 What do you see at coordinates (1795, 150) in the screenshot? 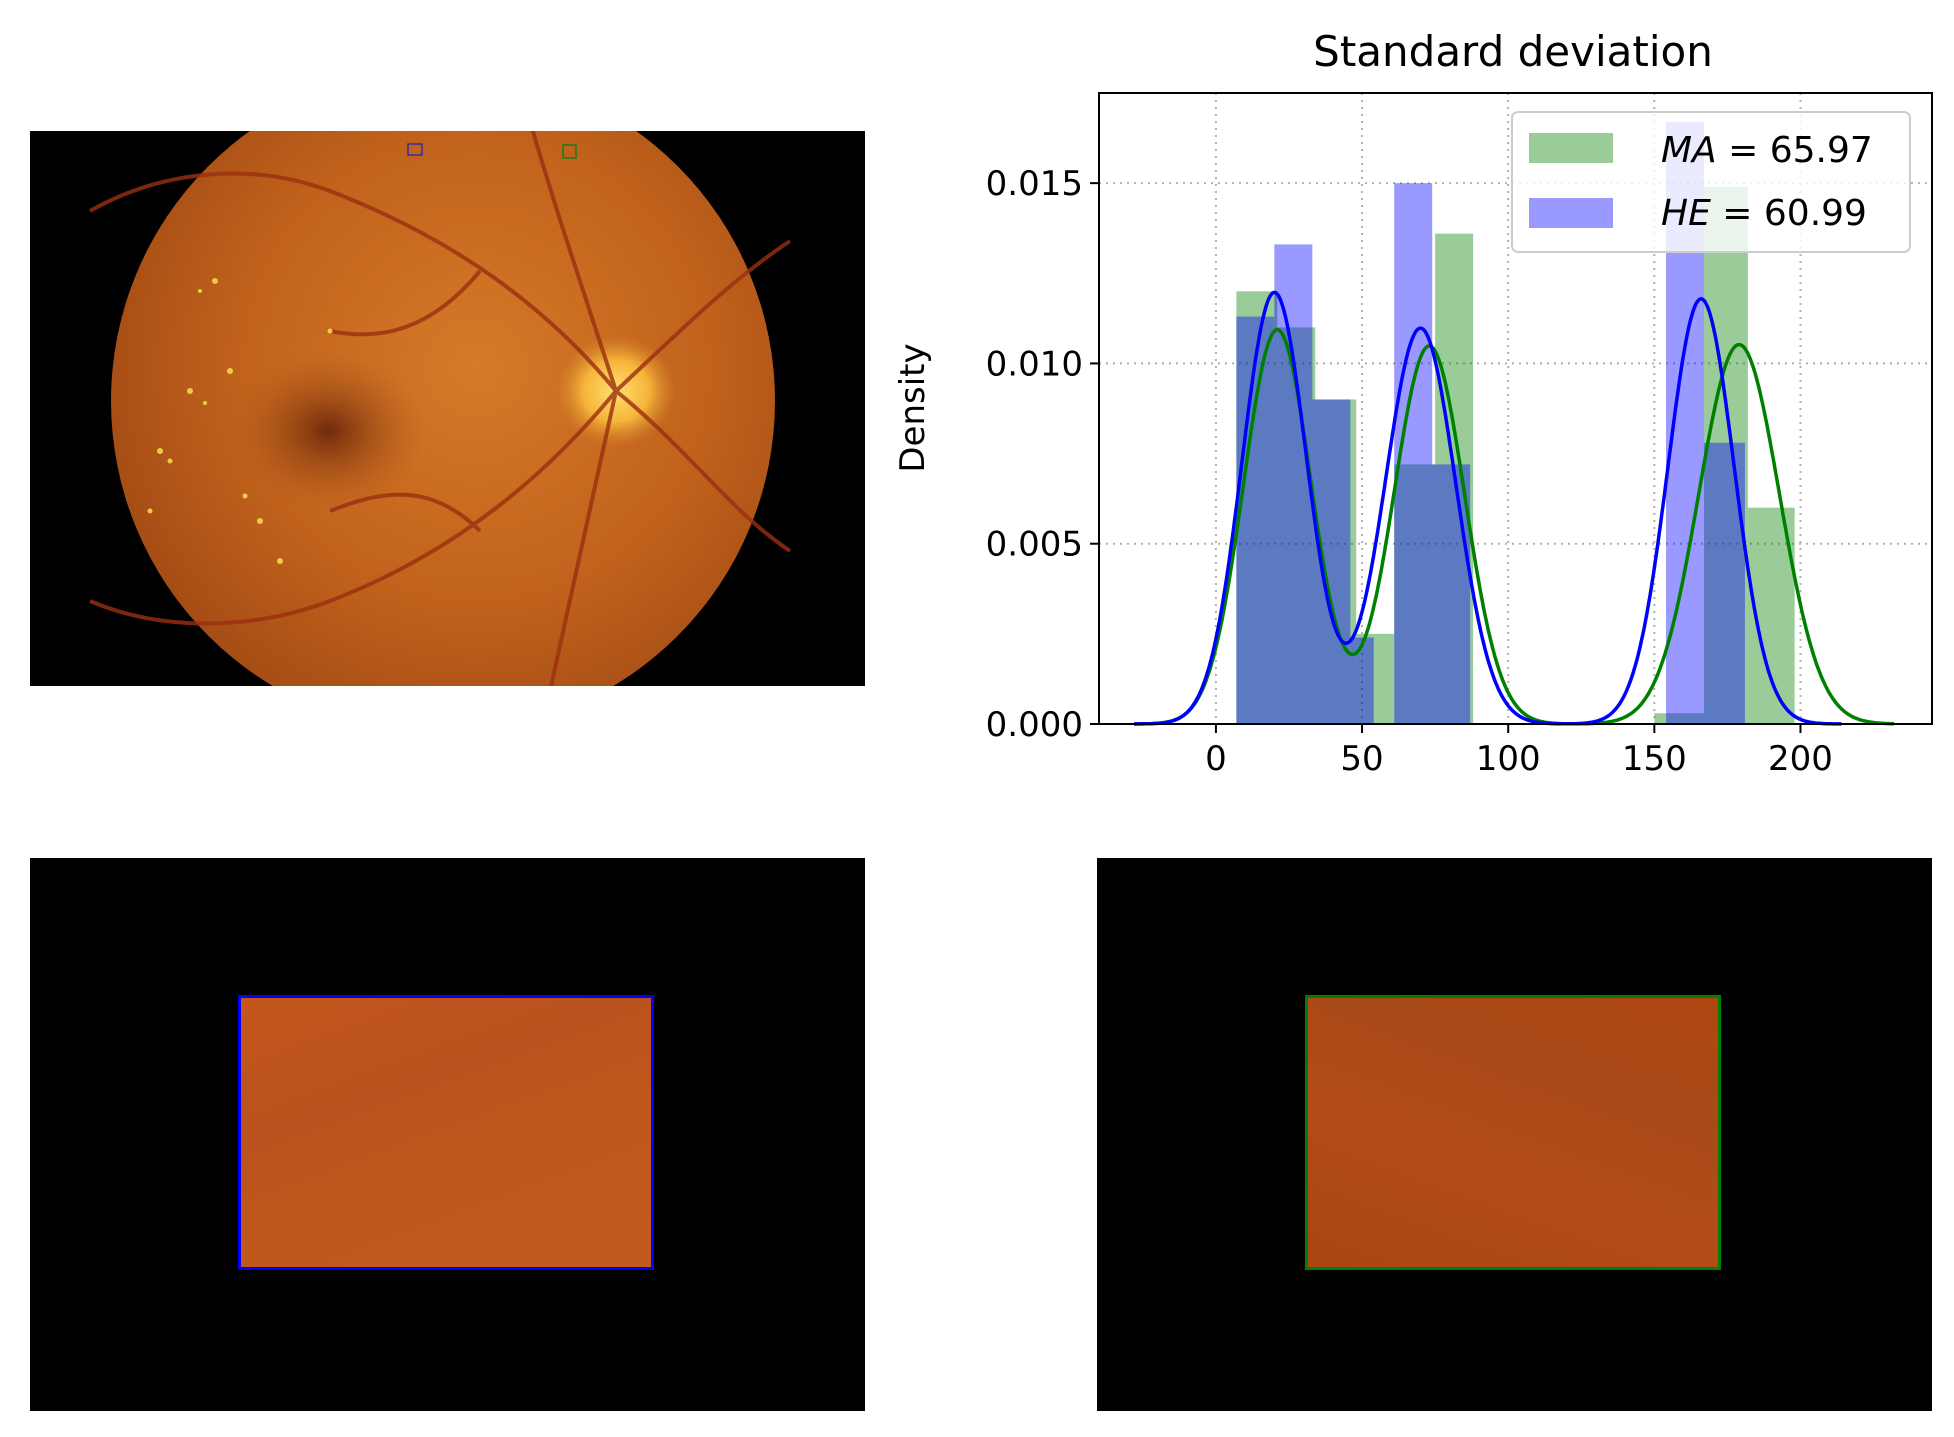
I see `legend-value-ma: = 65.97` at bounding box center [1795, 150].